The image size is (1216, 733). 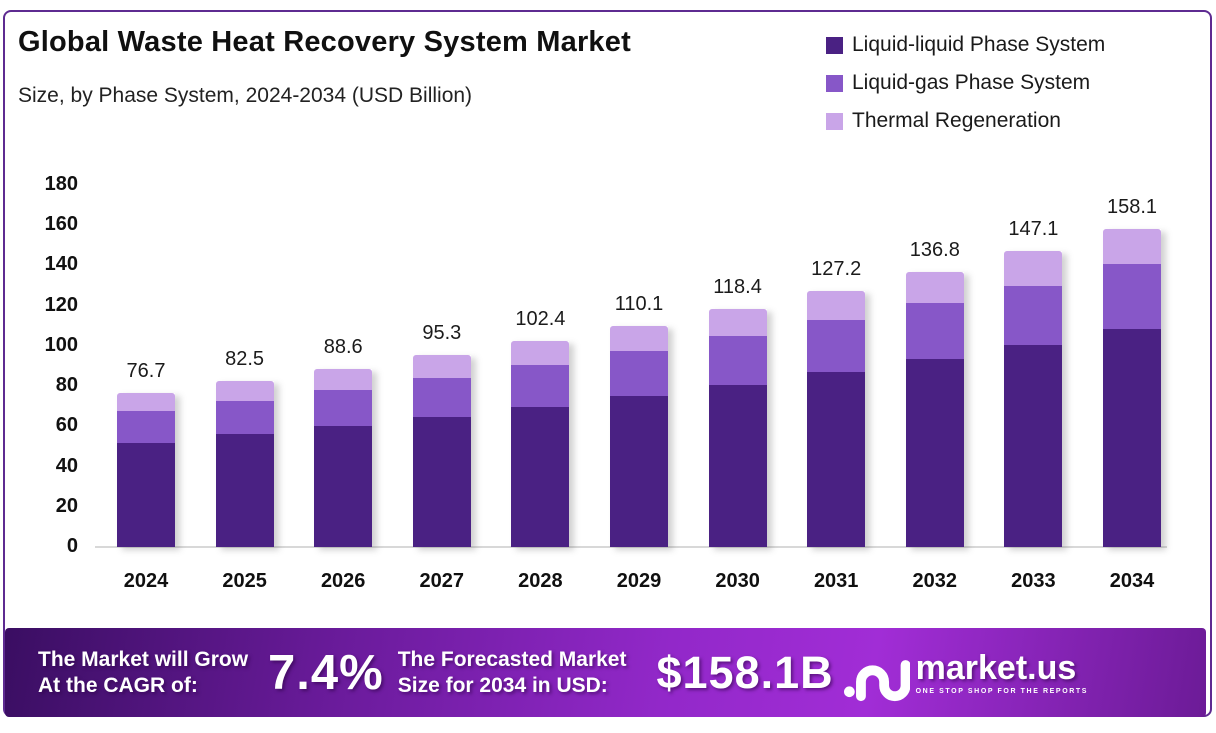 I want to click on x-label-2033: 2033, so click(x=1033, y=581).